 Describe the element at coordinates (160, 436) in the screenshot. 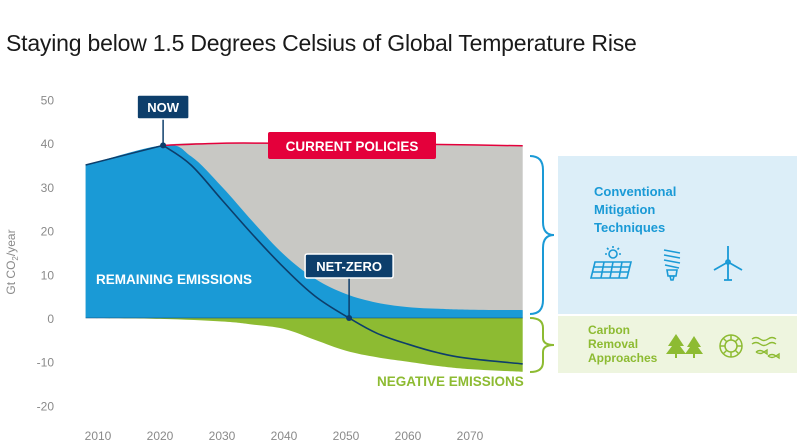

I see `x-tick-label: 2020` at that location.